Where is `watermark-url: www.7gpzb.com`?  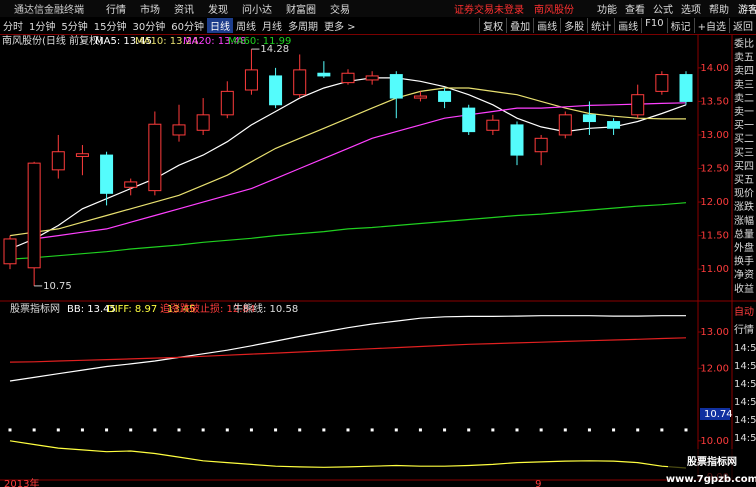
watermark-url: www.7gpzb.com is located at coordinates (711, 479).